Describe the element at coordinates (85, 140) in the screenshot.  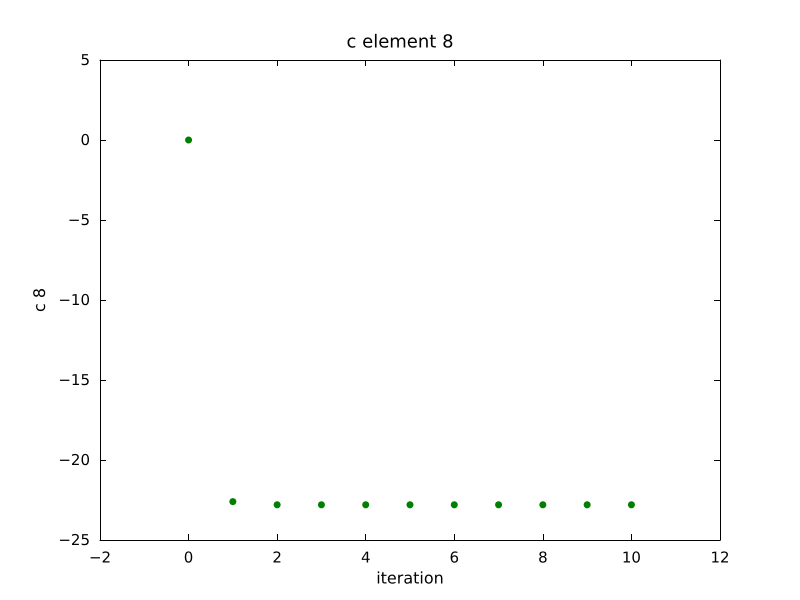
I see `y-tick-label: 0` at that location.